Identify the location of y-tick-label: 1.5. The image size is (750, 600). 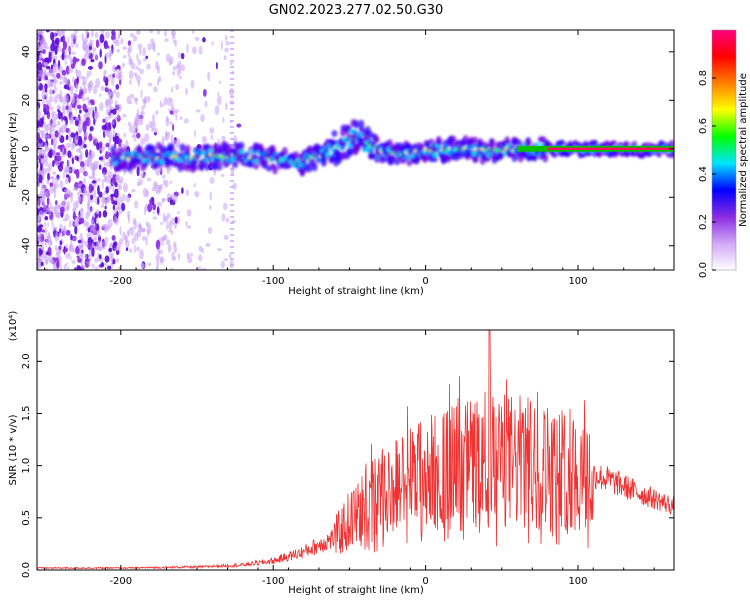
(26, 414).